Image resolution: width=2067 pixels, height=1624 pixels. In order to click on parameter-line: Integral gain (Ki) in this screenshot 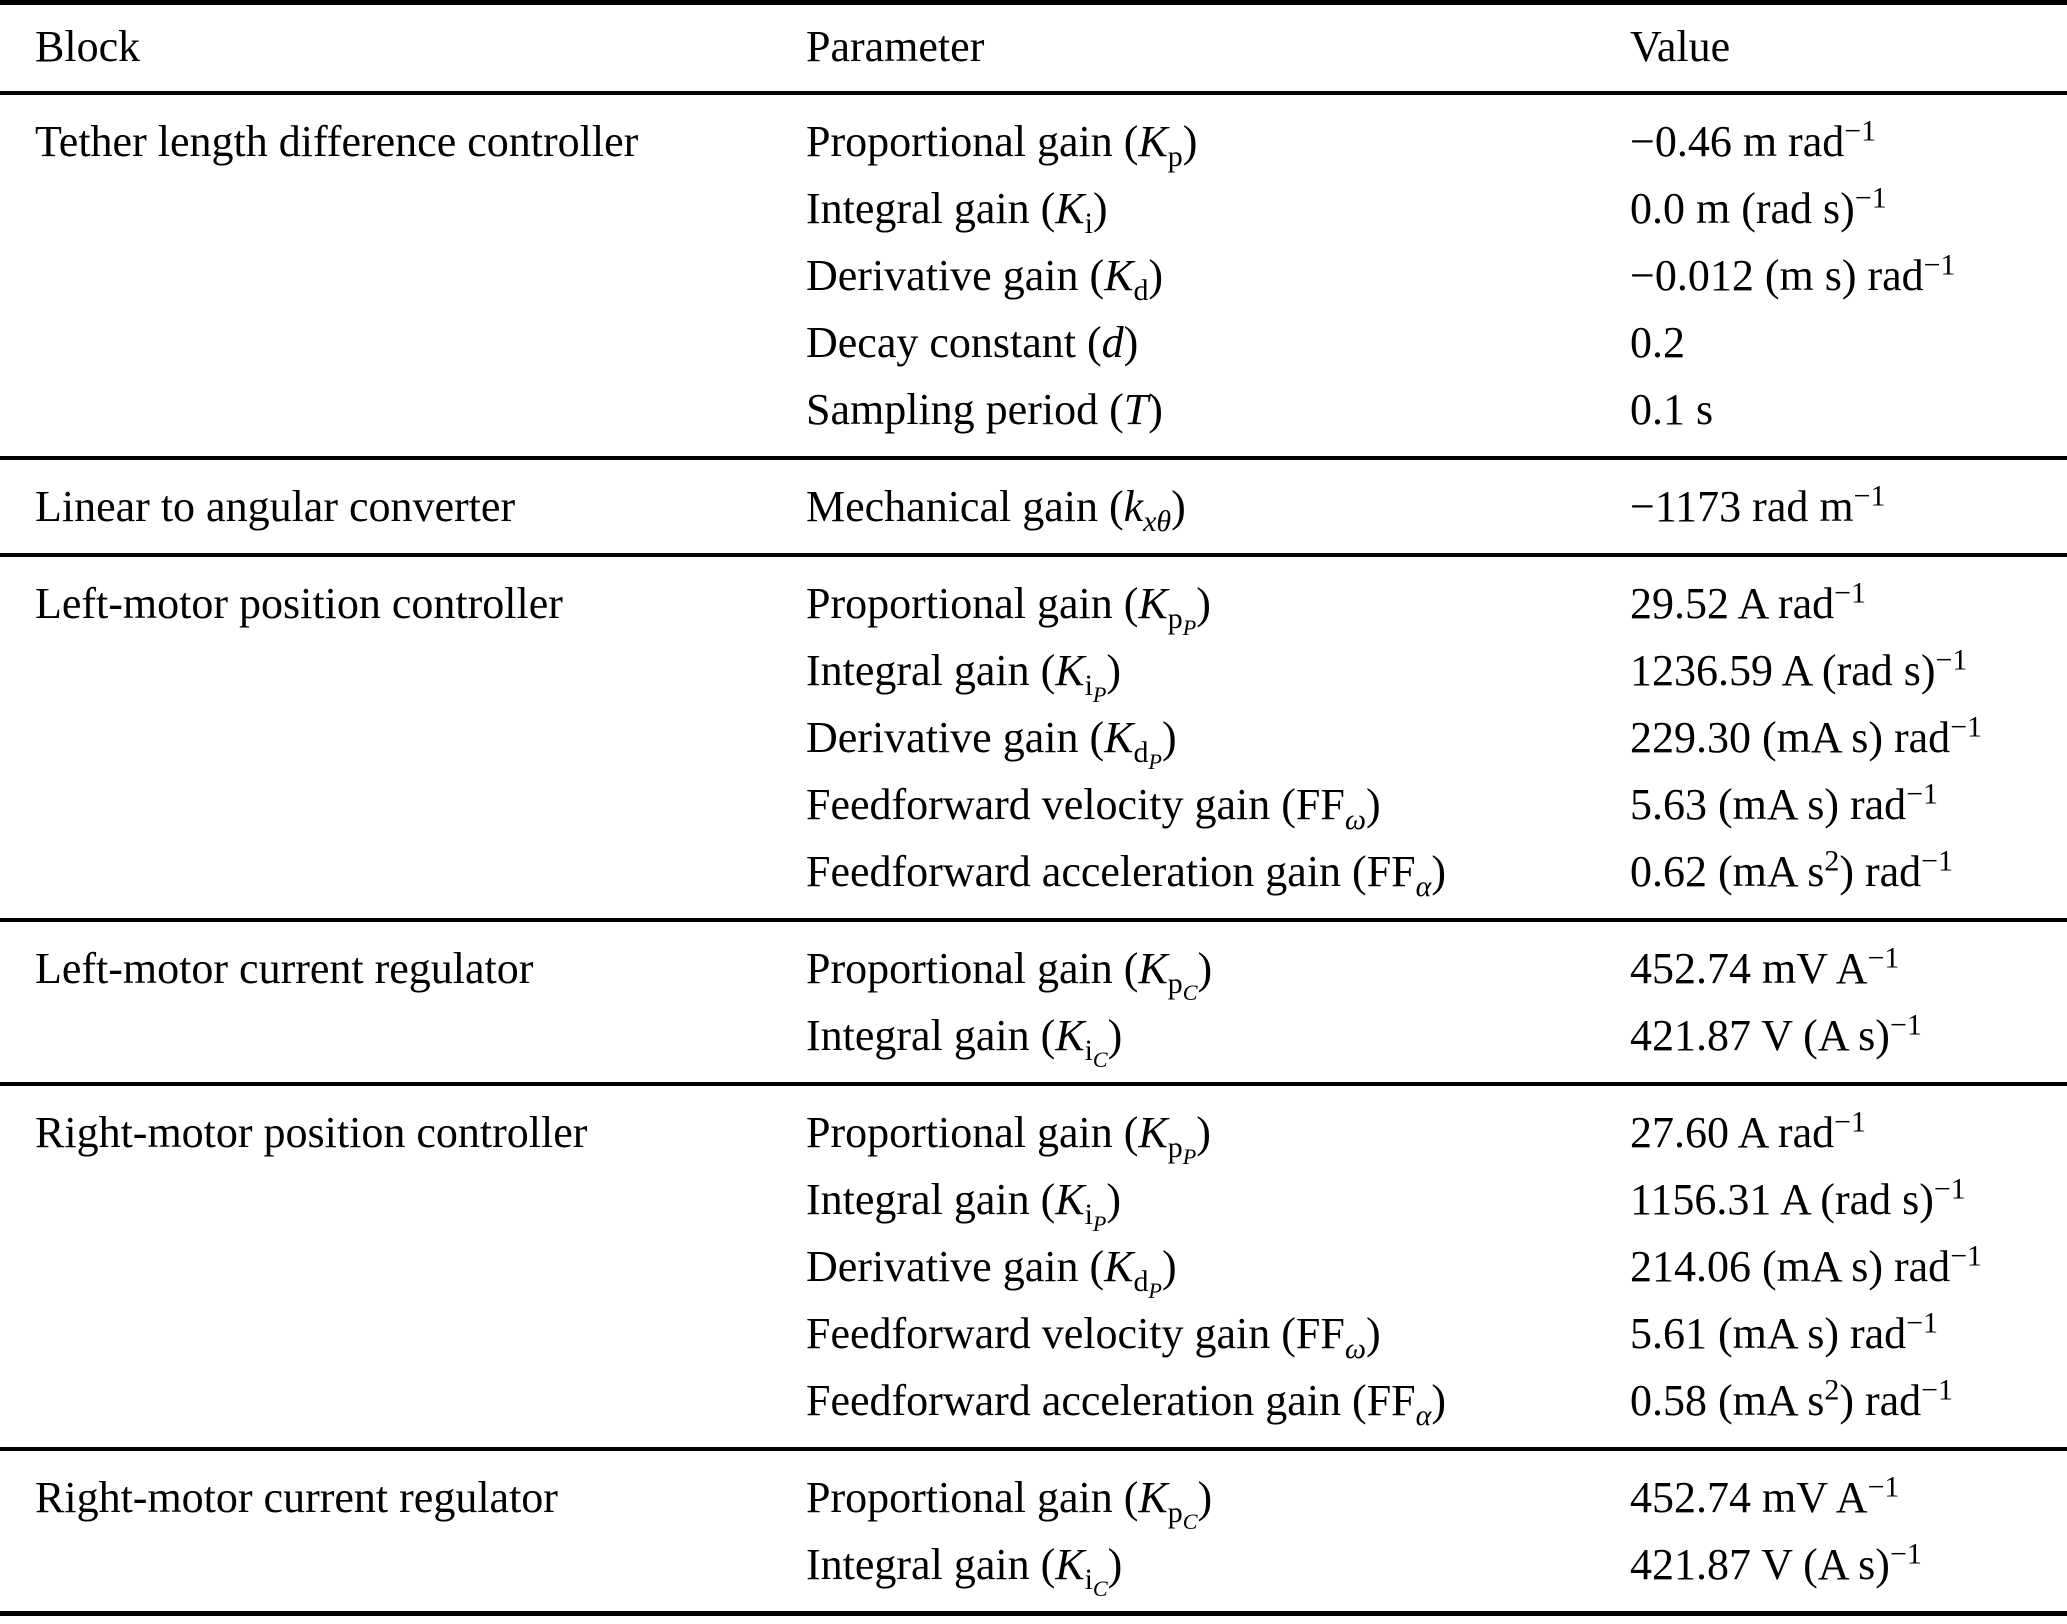, I will do `click(957, 212)`.